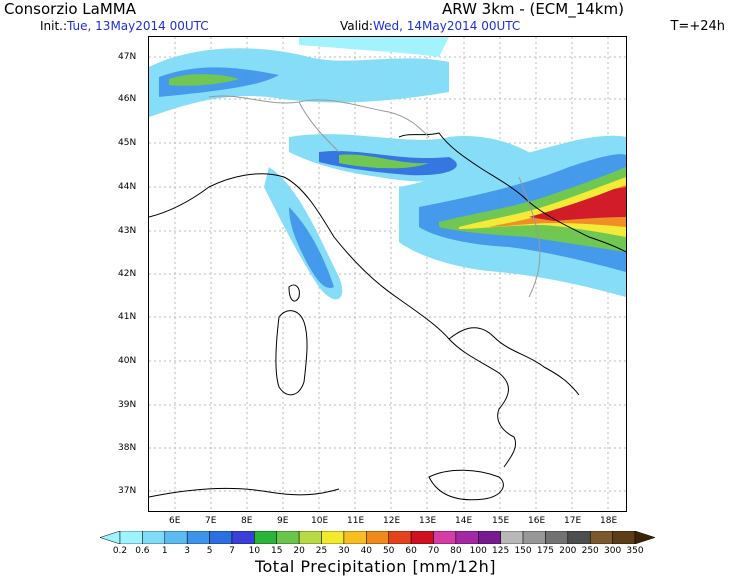 The image size is (751, 580). Describe the element at coordinates (127, 491) in the screenshot. I see `lat-label: 37N` at that location.